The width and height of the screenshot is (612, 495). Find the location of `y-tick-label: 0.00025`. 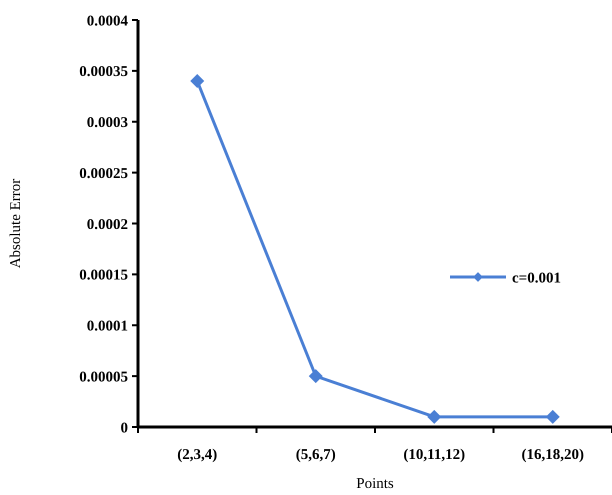

y-tick-label: 0.00025 is located at coordinates (103, 174).